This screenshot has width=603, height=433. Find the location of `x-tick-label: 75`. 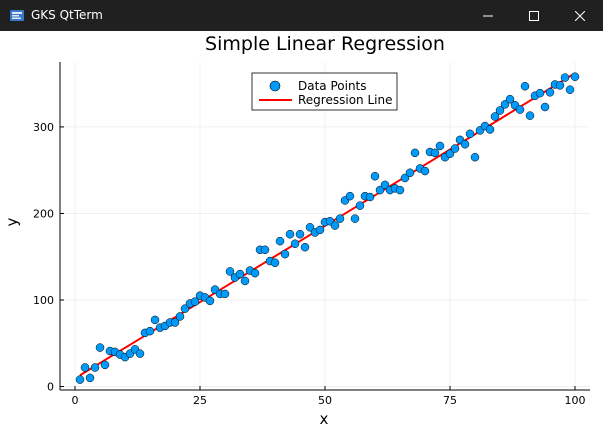

x-tick-label: 75 is located at coordinates (450, 400).